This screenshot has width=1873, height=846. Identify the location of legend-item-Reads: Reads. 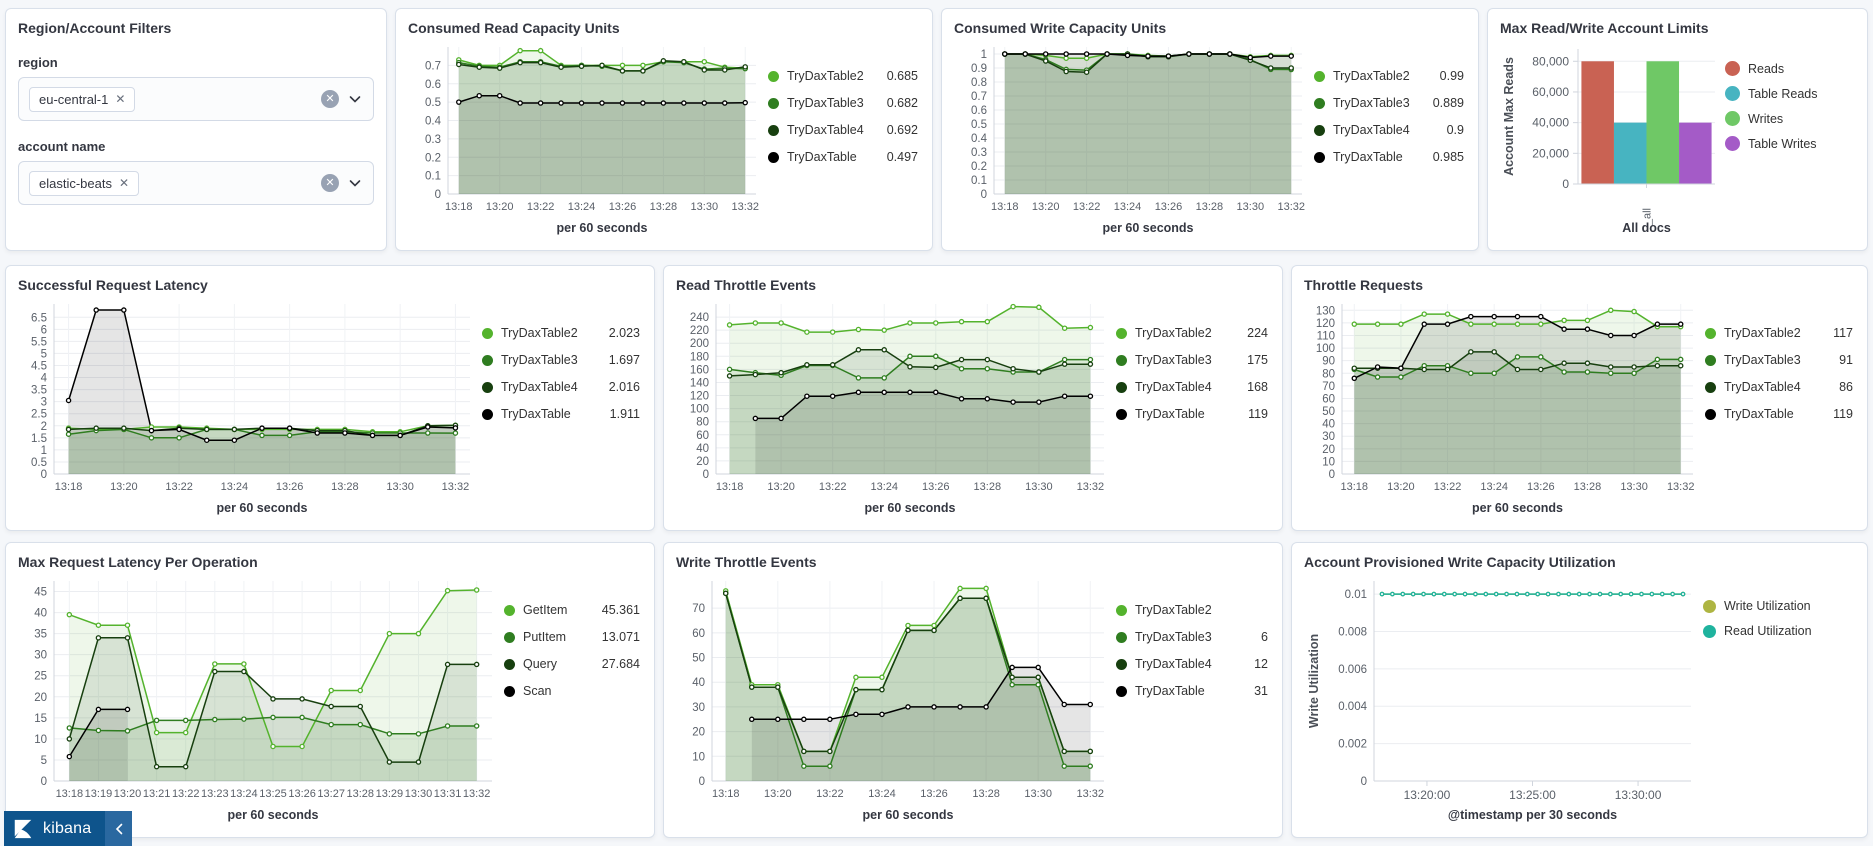
(1789, 68).